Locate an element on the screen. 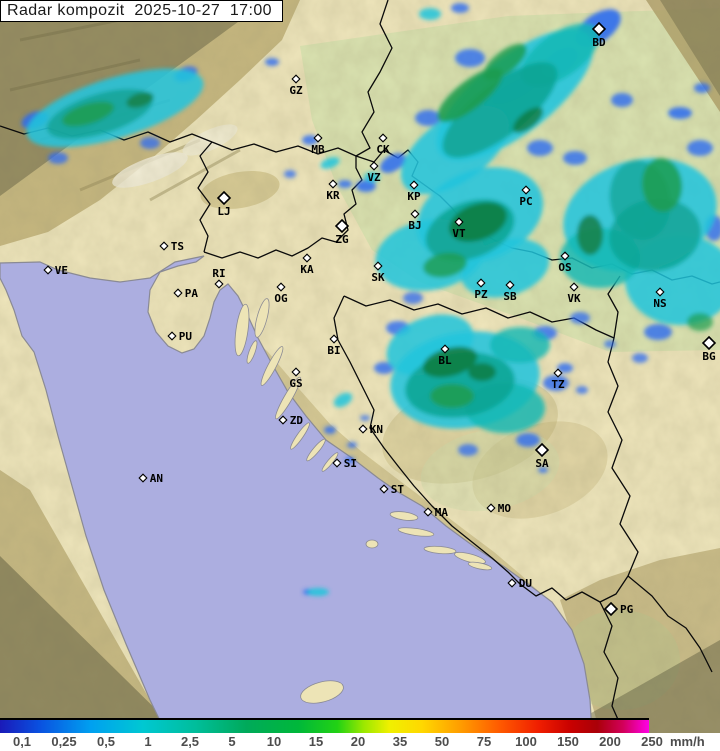 The width and height of the screenshot is (720, 751). city-label: VK is located at coordinates (574, 298).